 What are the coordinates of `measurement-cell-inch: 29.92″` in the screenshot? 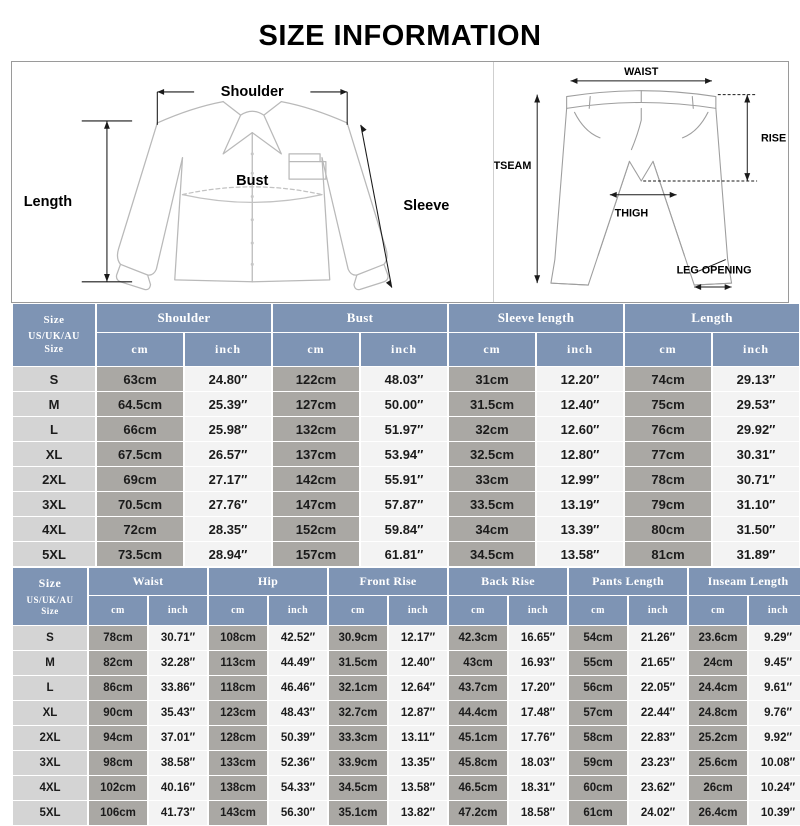 It's located at (756, 429).